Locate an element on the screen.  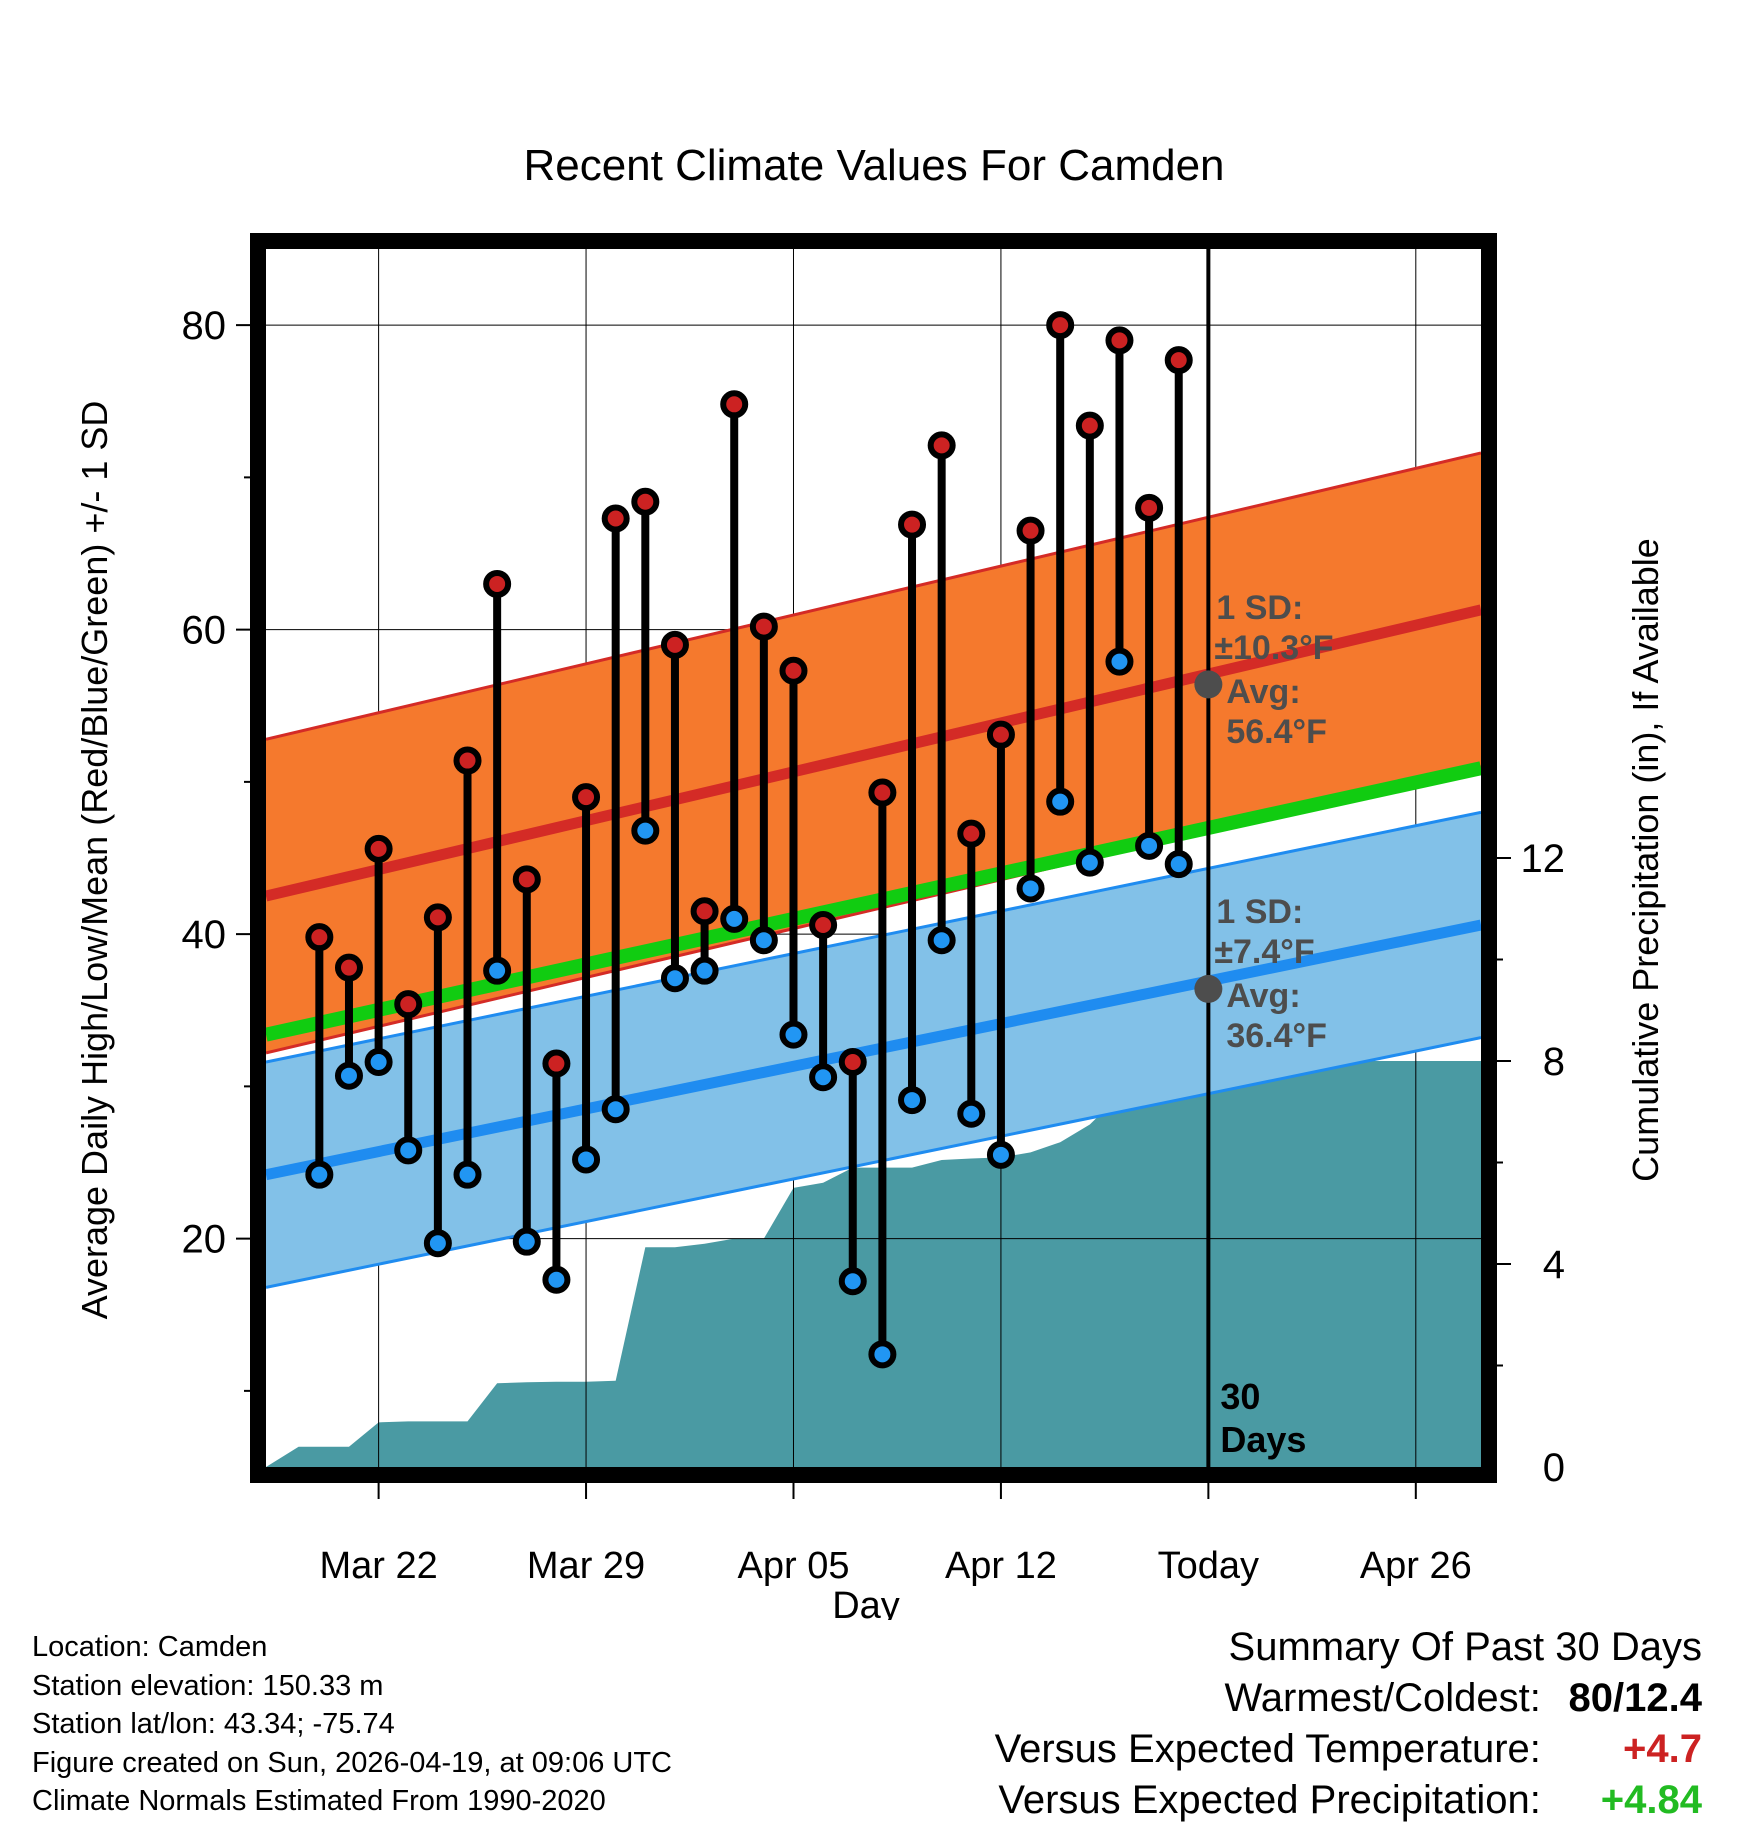
chart-title: Recent Climate Values For Camden is located at coordinates (873, 165).